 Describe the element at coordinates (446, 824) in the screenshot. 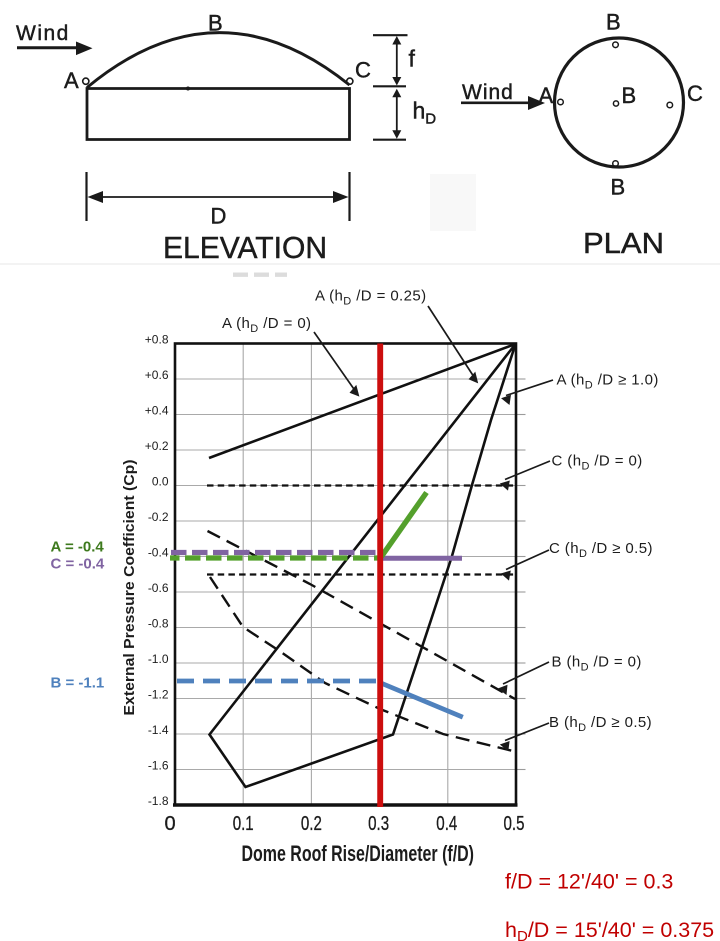

I see `svg-text: 0.4` at that location.